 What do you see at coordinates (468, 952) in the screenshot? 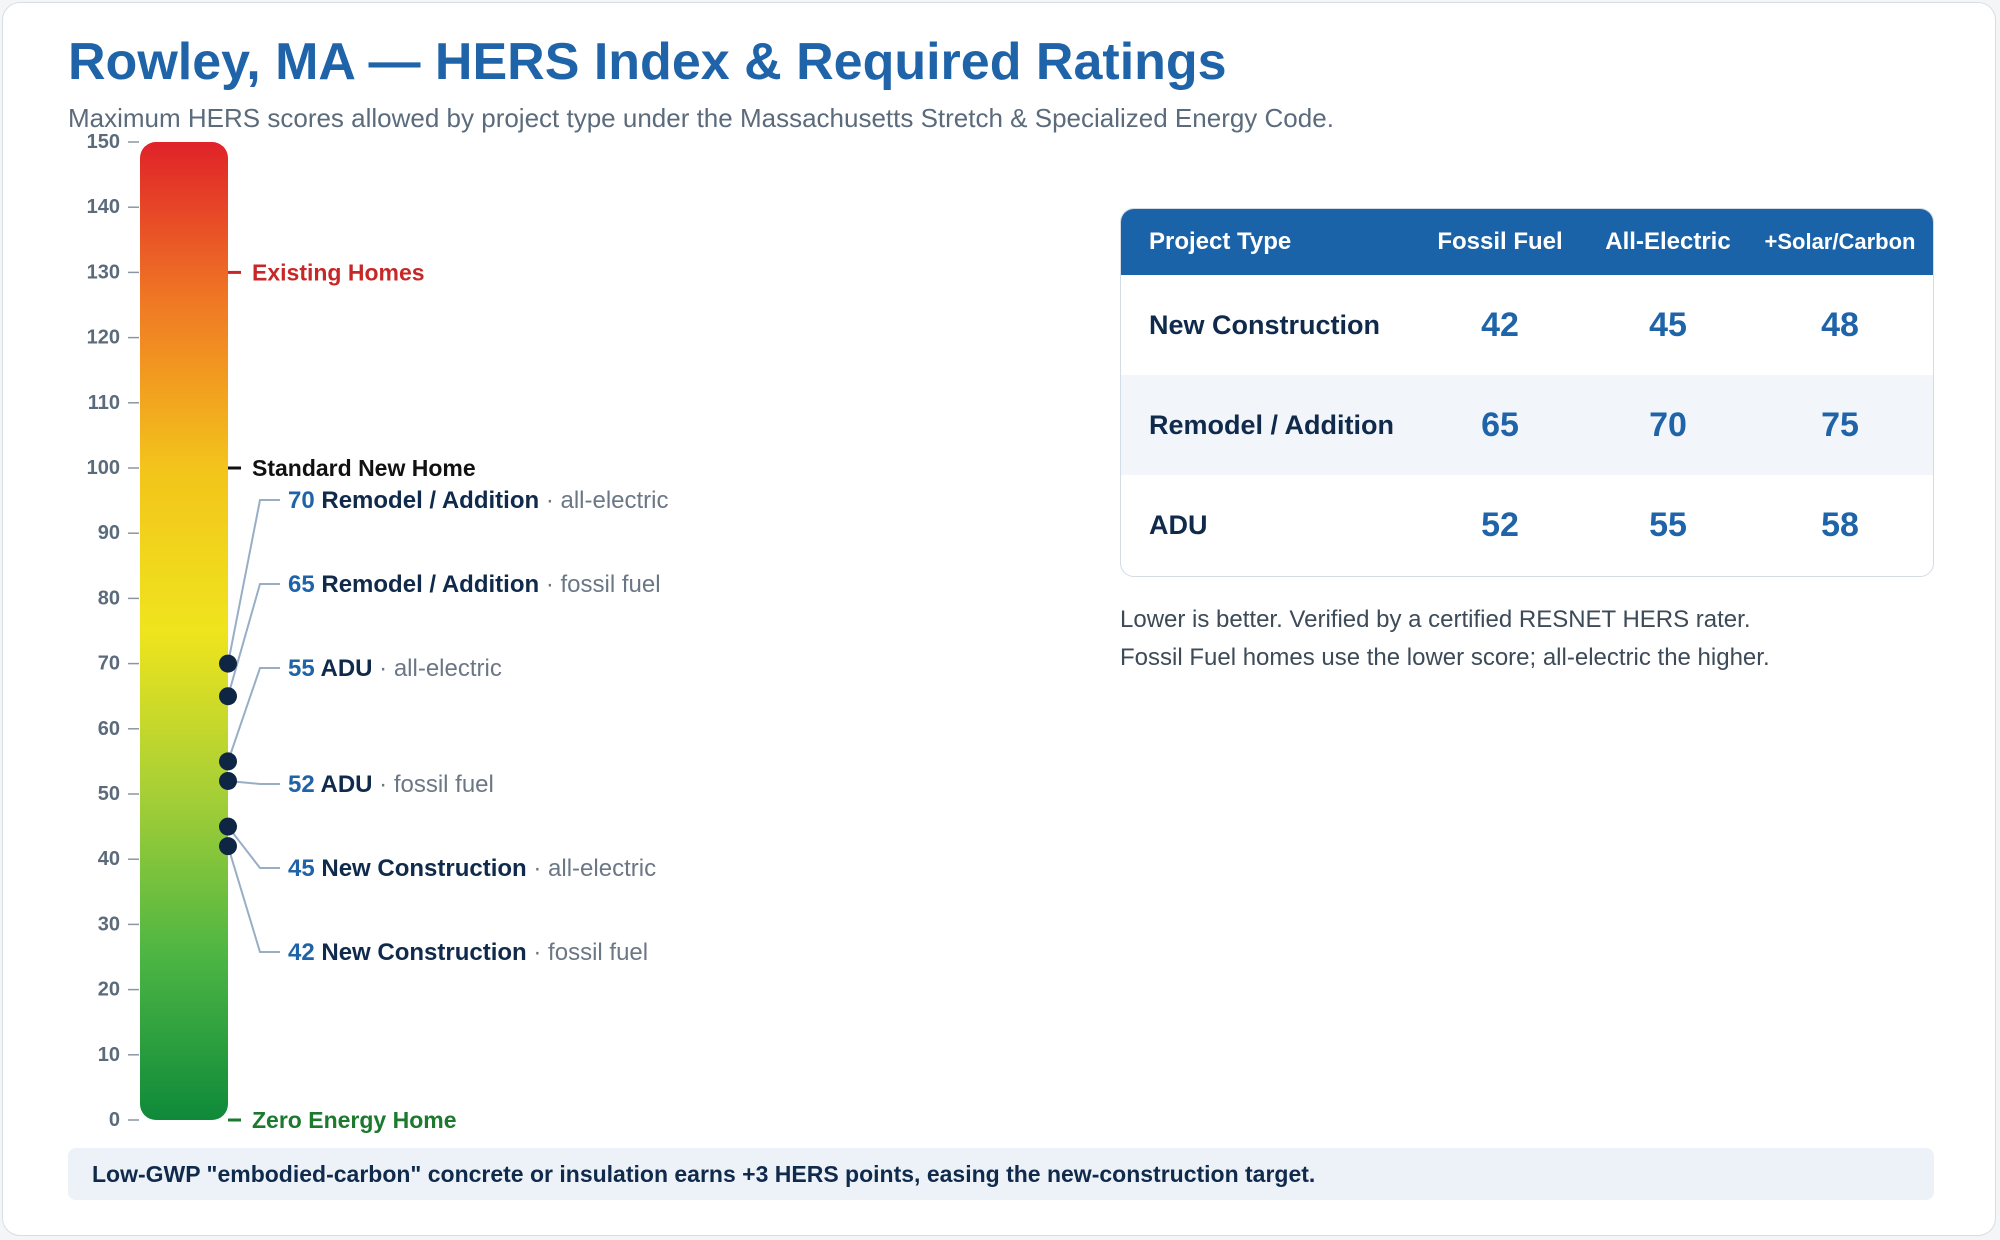
I see `callout-label: 42 New Construction · fossil fuel` at bounding box center [468, 952].